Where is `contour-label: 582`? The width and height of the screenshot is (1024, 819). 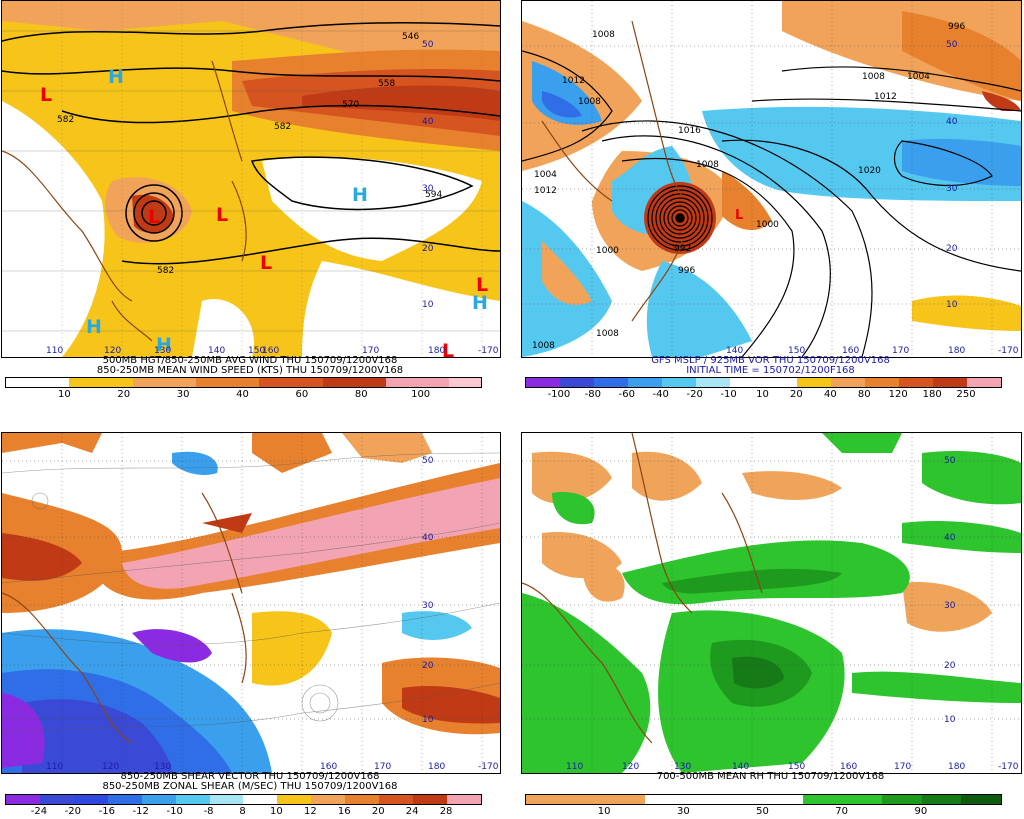 contour-label: 582 is located at coordinates (282, 127).